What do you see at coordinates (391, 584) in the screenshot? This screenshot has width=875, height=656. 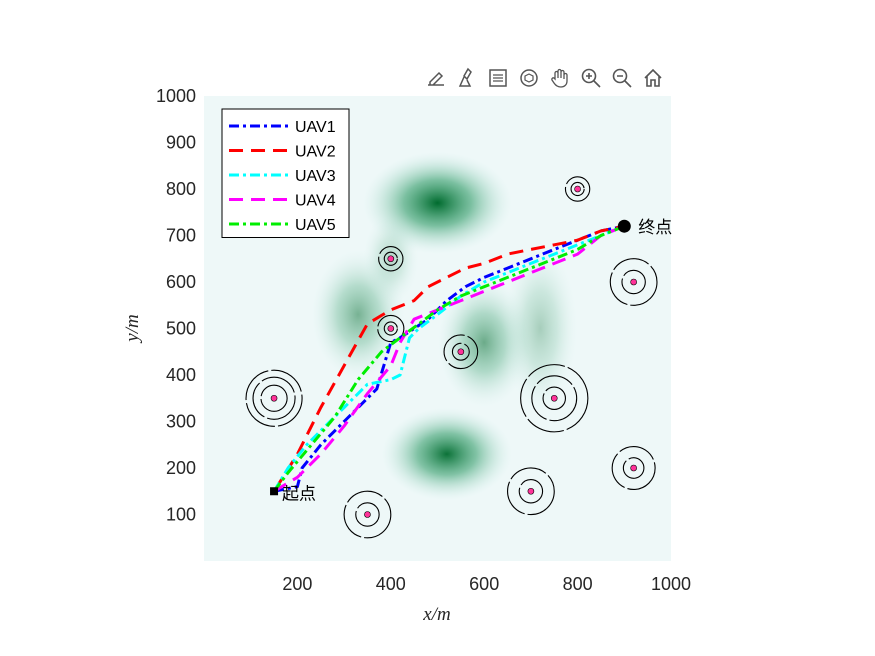 I see `x-tick-label: 400` at bounding box center [391, 584].